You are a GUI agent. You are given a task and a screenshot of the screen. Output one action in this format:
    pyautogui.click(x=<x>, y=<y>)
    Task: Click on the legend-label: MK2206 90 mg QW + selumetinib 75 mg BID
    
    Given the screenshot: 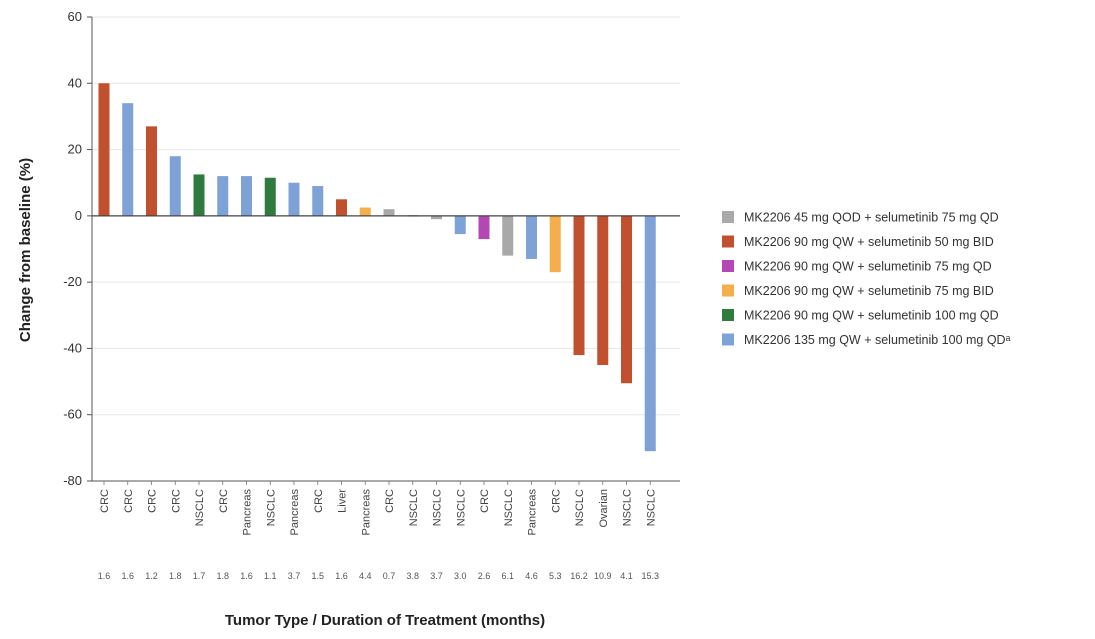 What is the action you would take?
    pyautogui.click(x=869, y=291)
    